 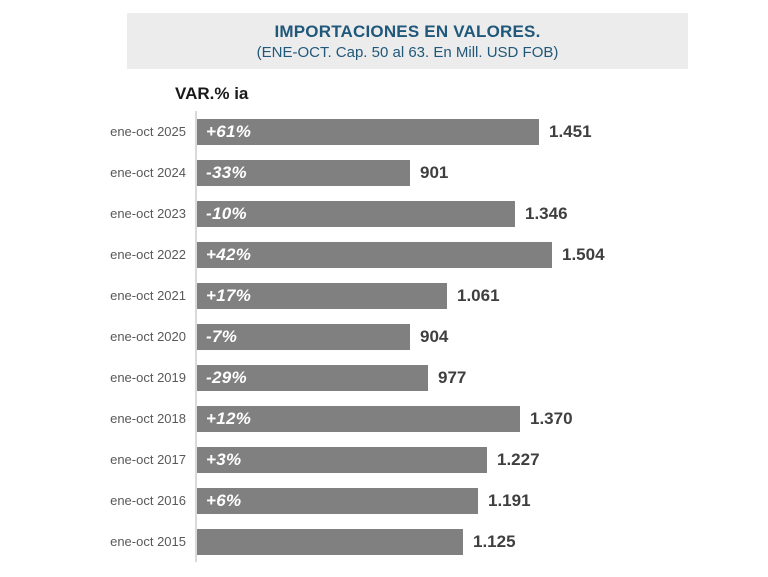 I want to click on bar: -29%, so click(x=312, y=377).